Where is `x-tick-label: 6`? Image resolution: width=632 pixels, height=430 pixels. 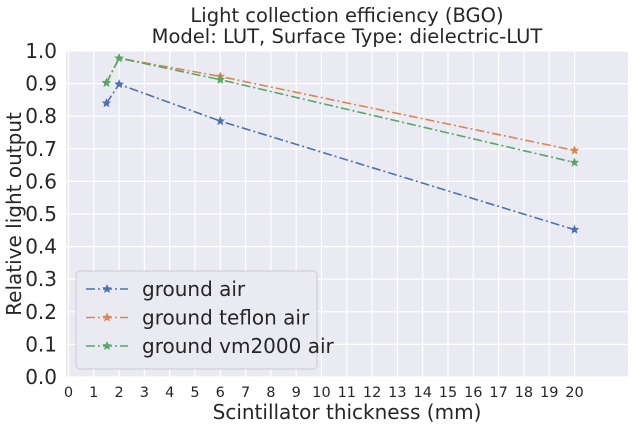
x-tick-label: 6 is located at coordinates (220, 393).